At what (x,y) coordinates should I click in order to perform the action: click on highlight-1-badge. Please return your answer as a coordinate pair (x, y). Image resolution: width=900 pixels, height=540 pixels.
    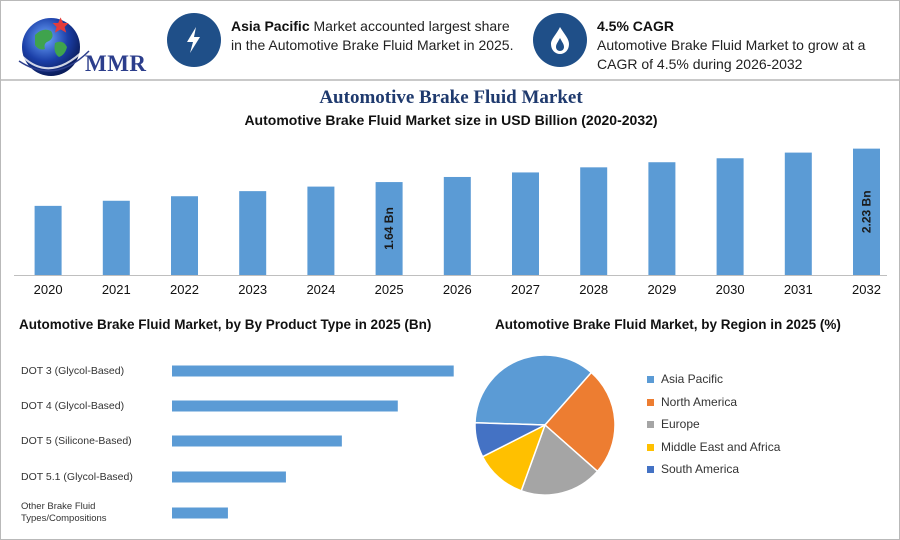
    Looking at the image, I should click on (194, 40).